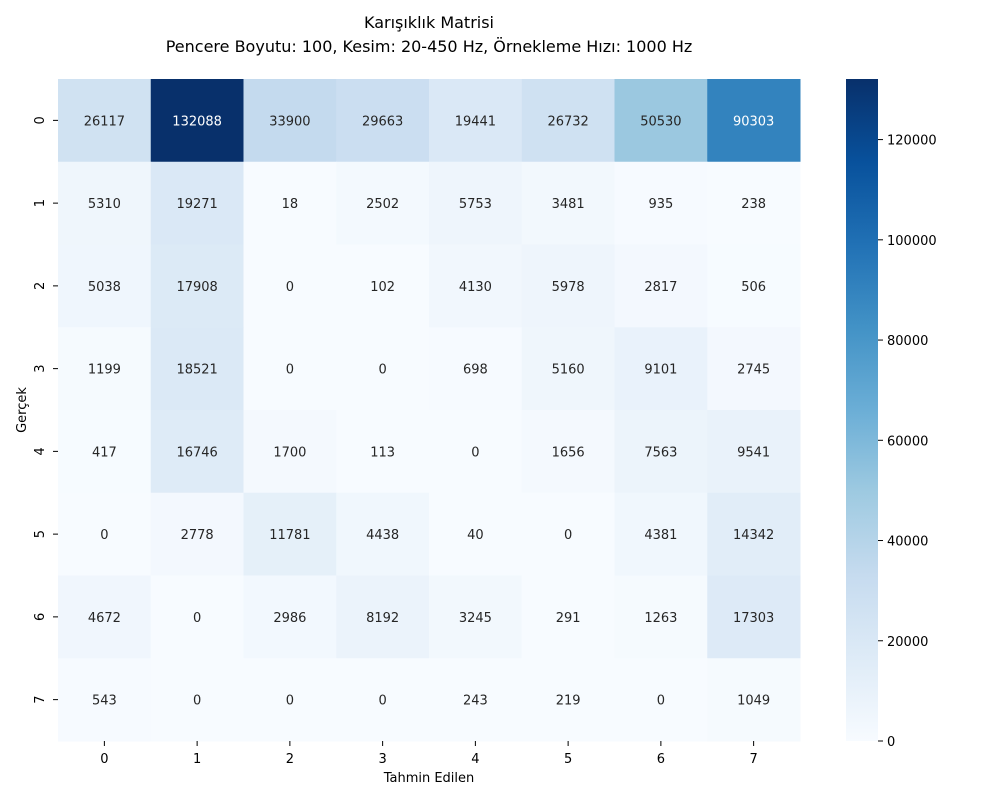  I want to click on cell-value-label: 543, so click(104, 701).